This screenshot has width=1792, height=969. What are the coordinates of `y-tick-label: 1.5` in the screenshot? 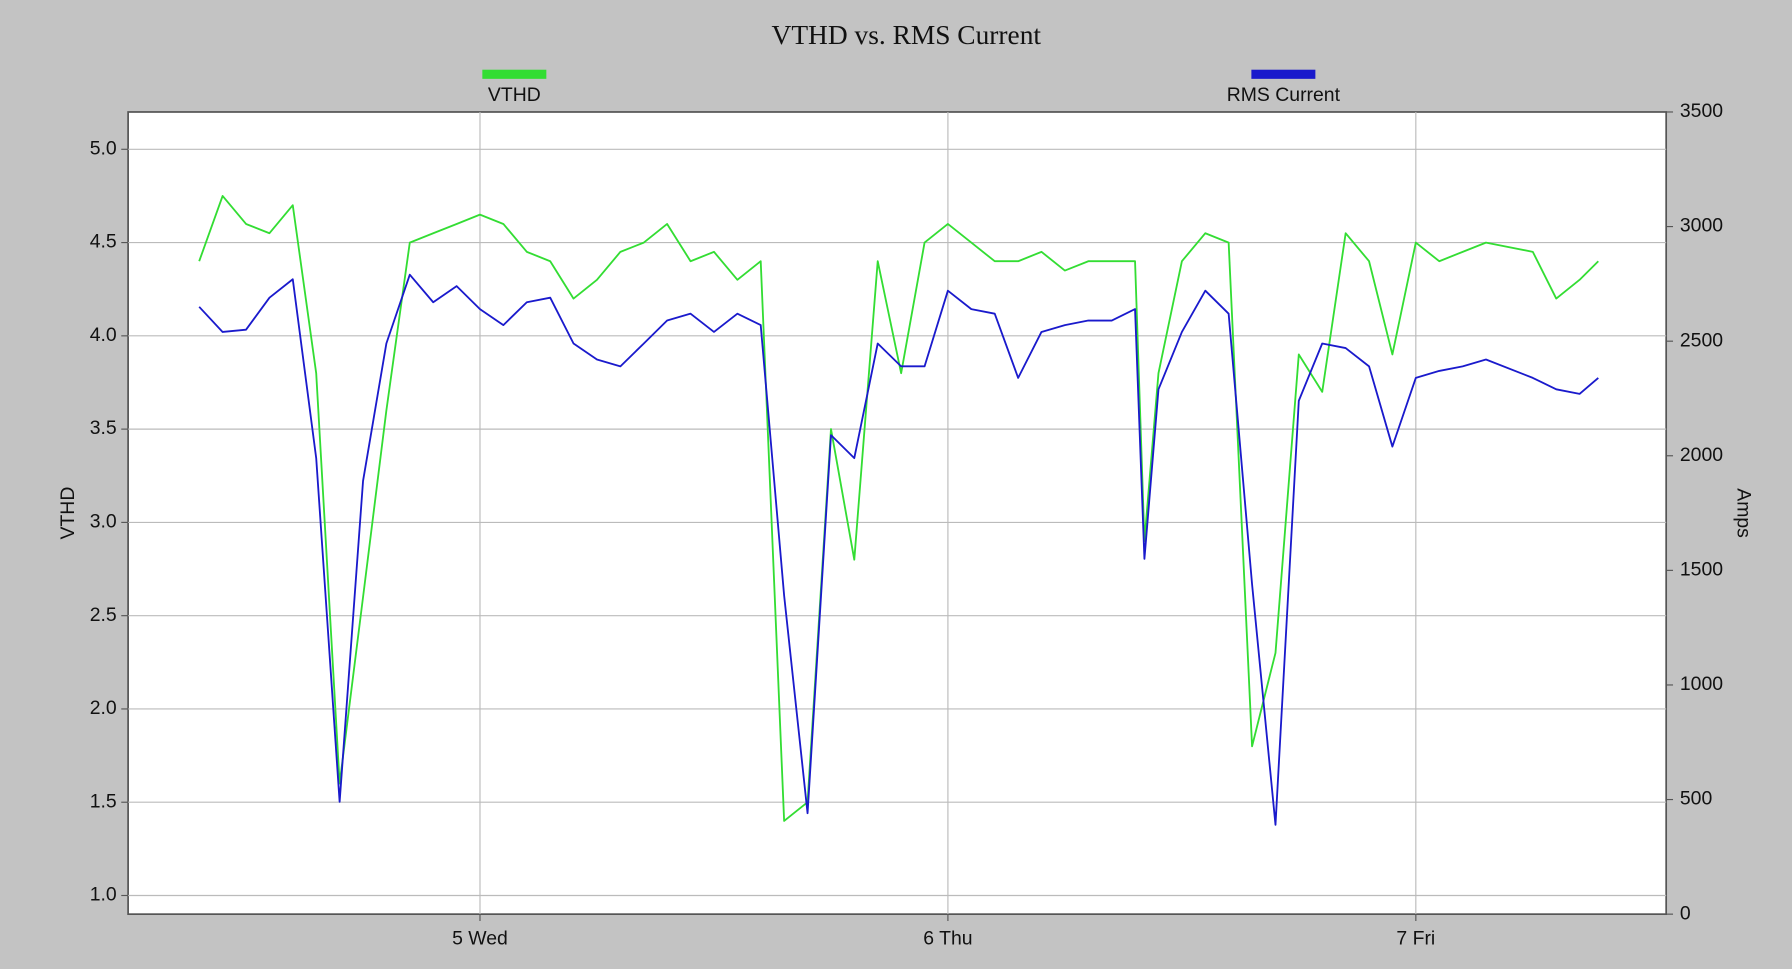 It's located at (103, 801).